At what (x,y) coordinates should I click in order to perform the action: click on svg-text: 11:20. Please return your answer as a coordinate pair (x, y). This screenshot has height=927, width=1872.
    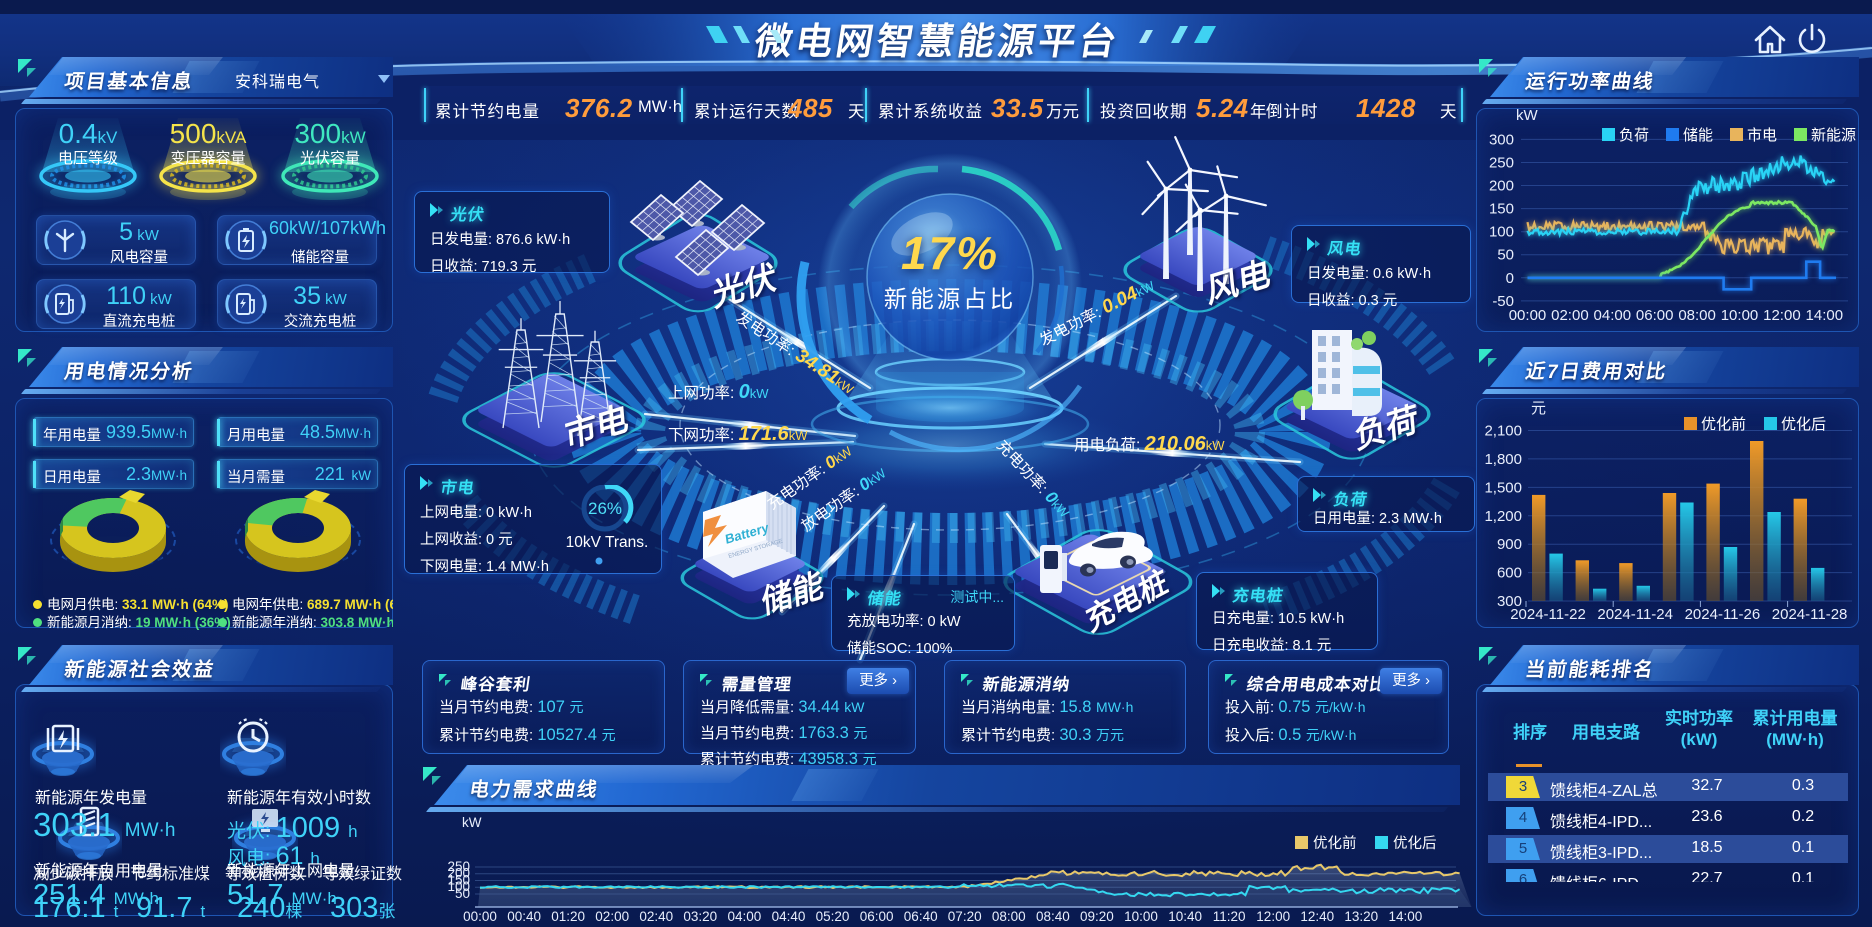
    Looking at the image, I should click on (1229, 916).